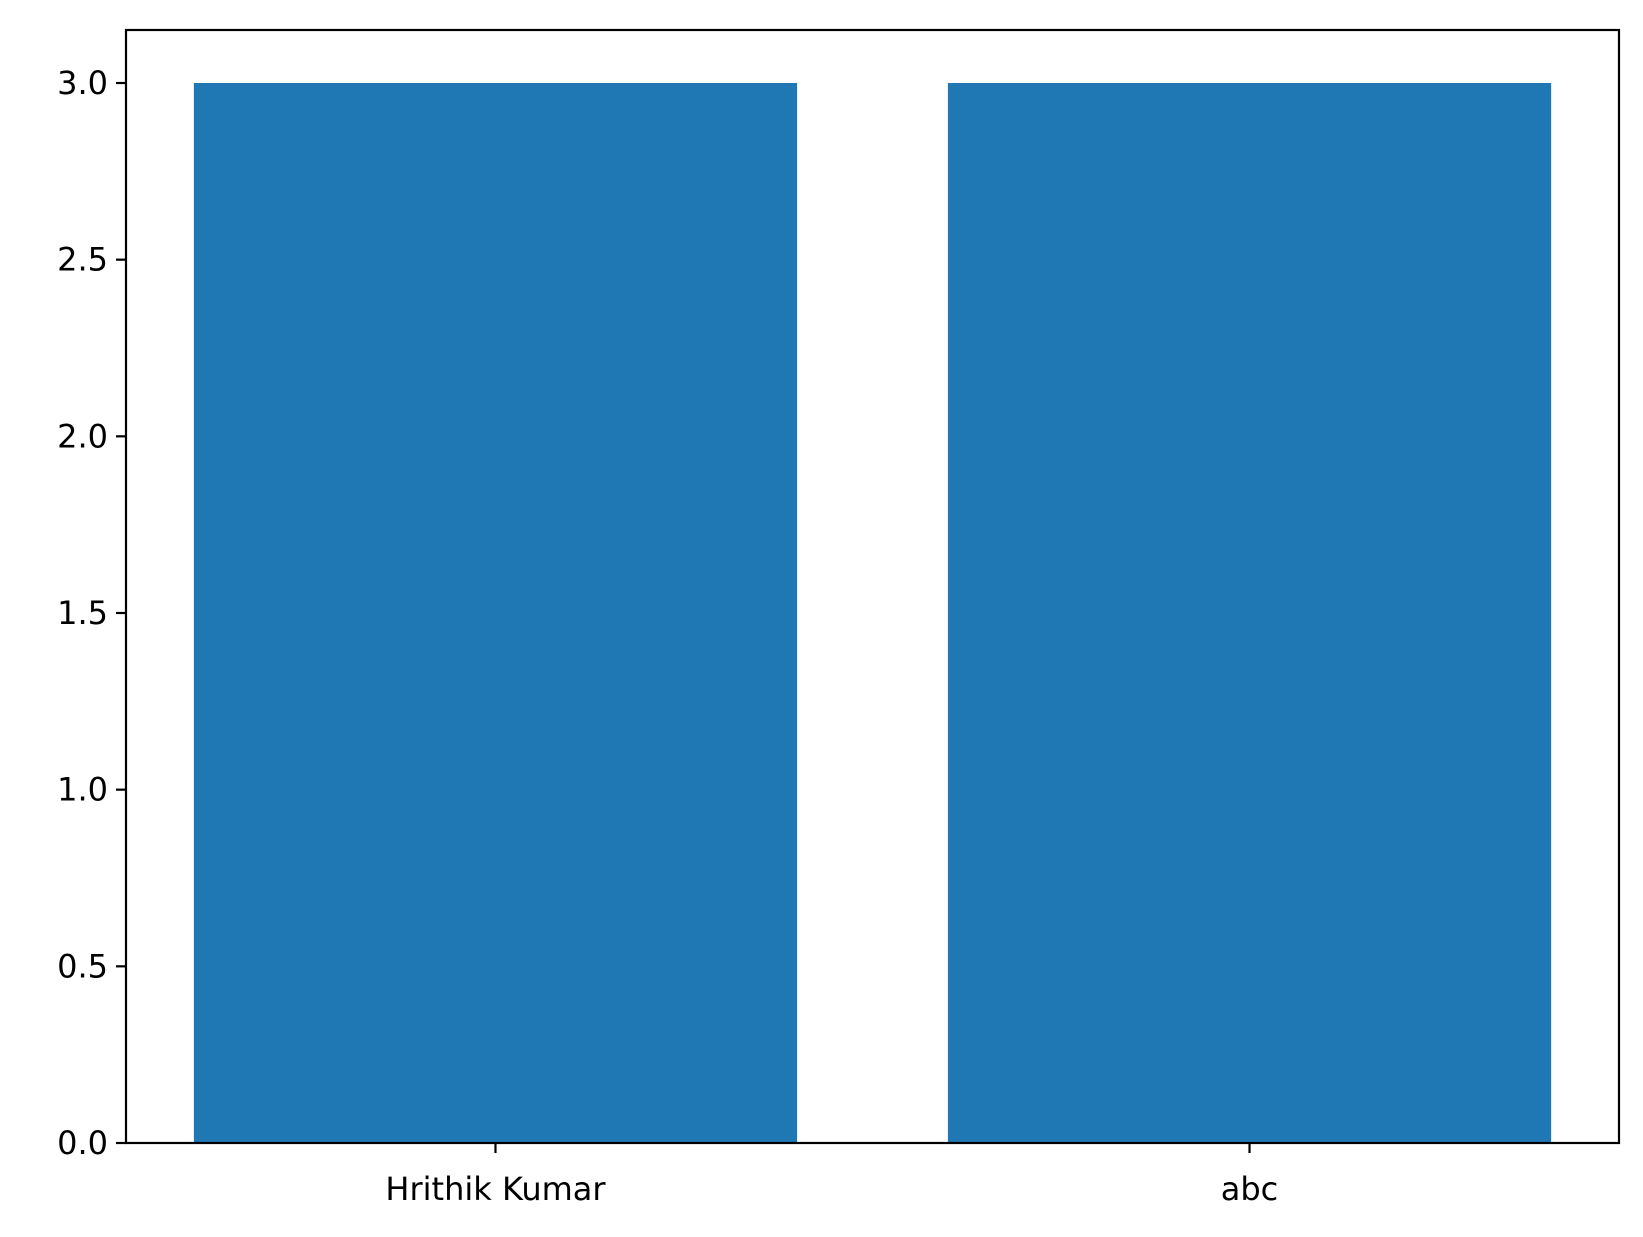 This screenshot has width=1643, height=1237. What do you see at coordinates (1250, 1189) in the screenshot?
I see `x-tick-label: abc` at bounding box center [1250, 1189].